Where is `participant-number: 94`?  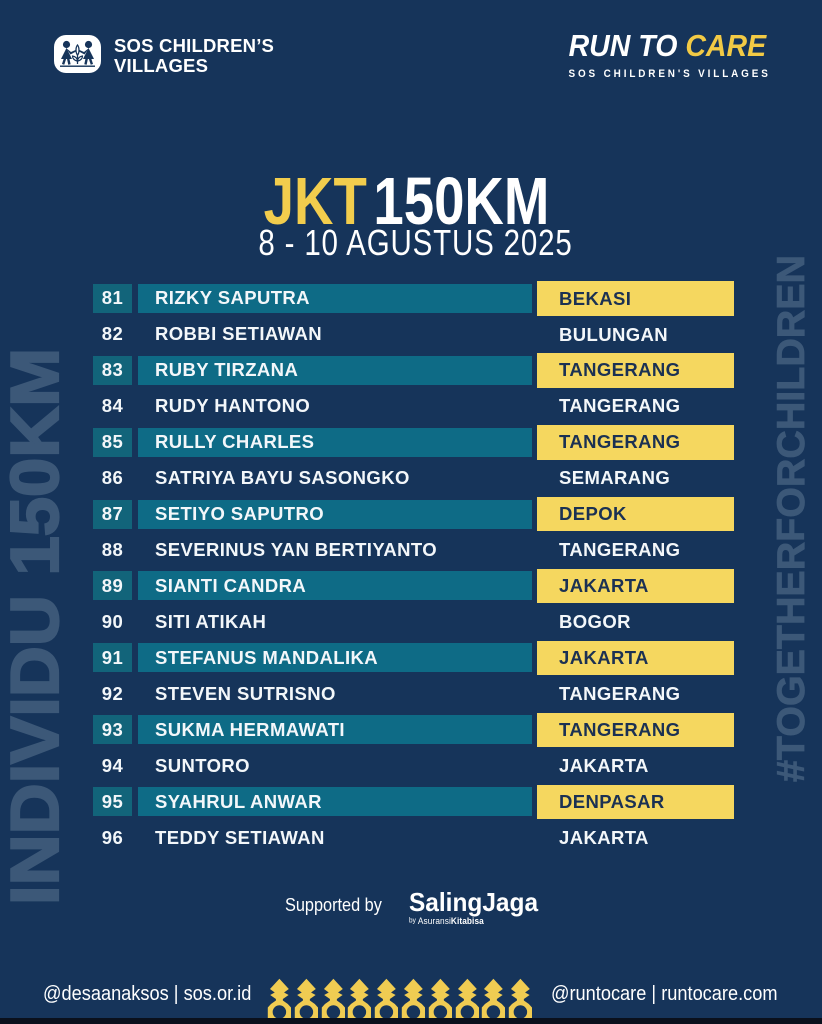
participant-number: 94 is located at coordinates (112, 765).